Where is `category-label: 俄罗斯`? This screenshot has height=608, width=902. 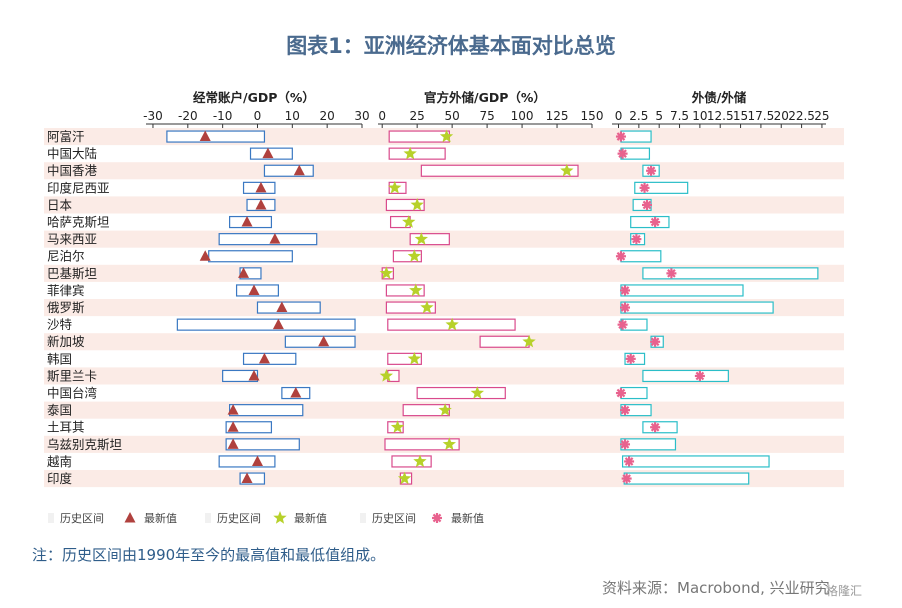
category-label: 俄罗斯 is located at coordinates (66, 307).